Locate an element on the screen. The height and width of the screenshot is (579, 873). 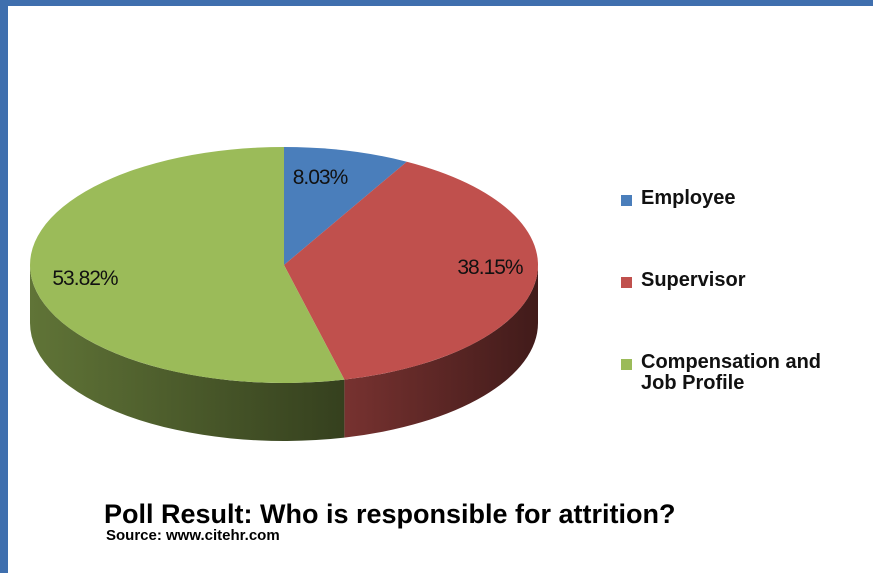
legend-label: Compensation and Job Profile is located at coordinates (731, 372).